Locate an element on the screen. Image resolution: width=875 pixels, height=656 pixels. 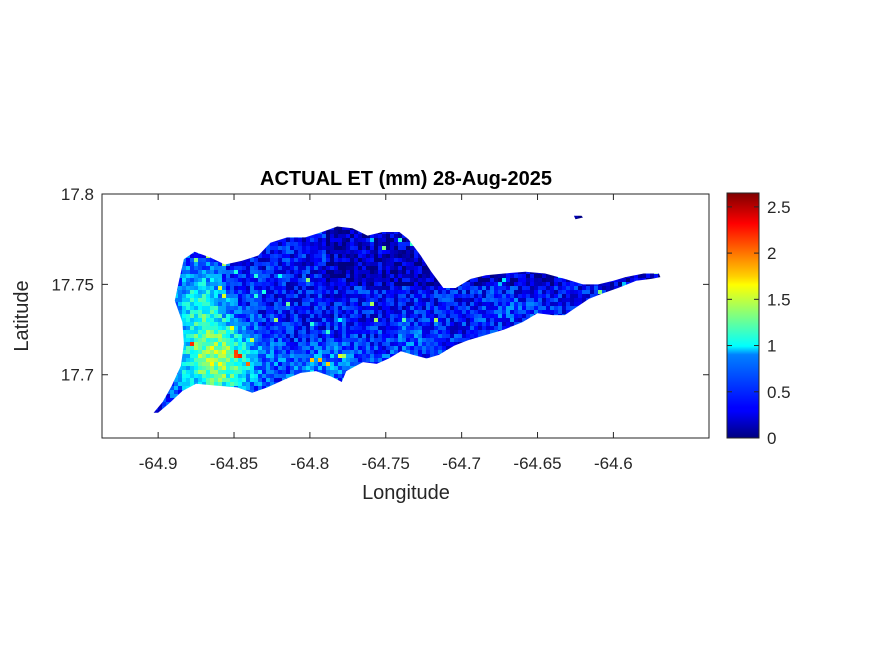
colorbar-ticks: 0 0.5 1 1.5 2 2.5 is located at coordinates (759, 323).